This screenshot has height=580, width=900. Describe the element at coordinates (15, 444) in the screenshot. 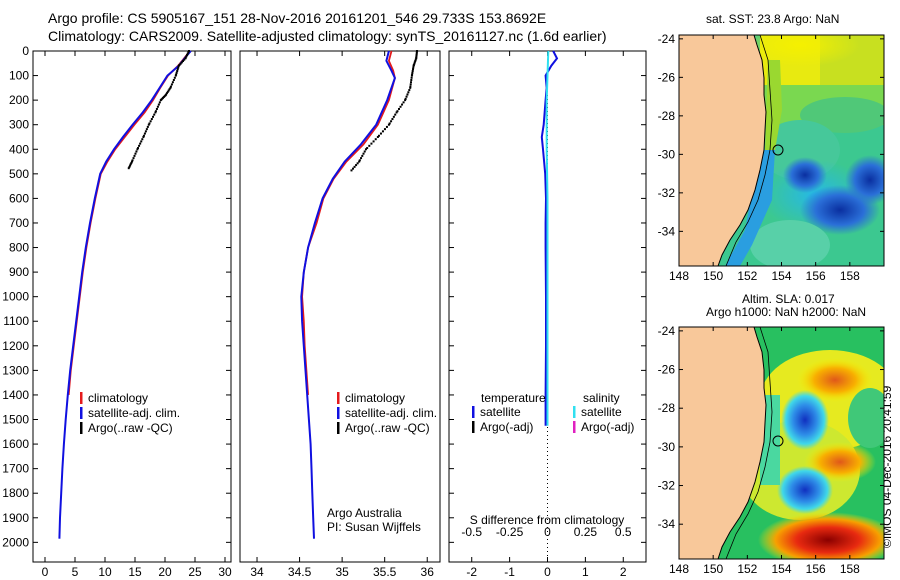

I see `y-tick-label: 1600` at that location.